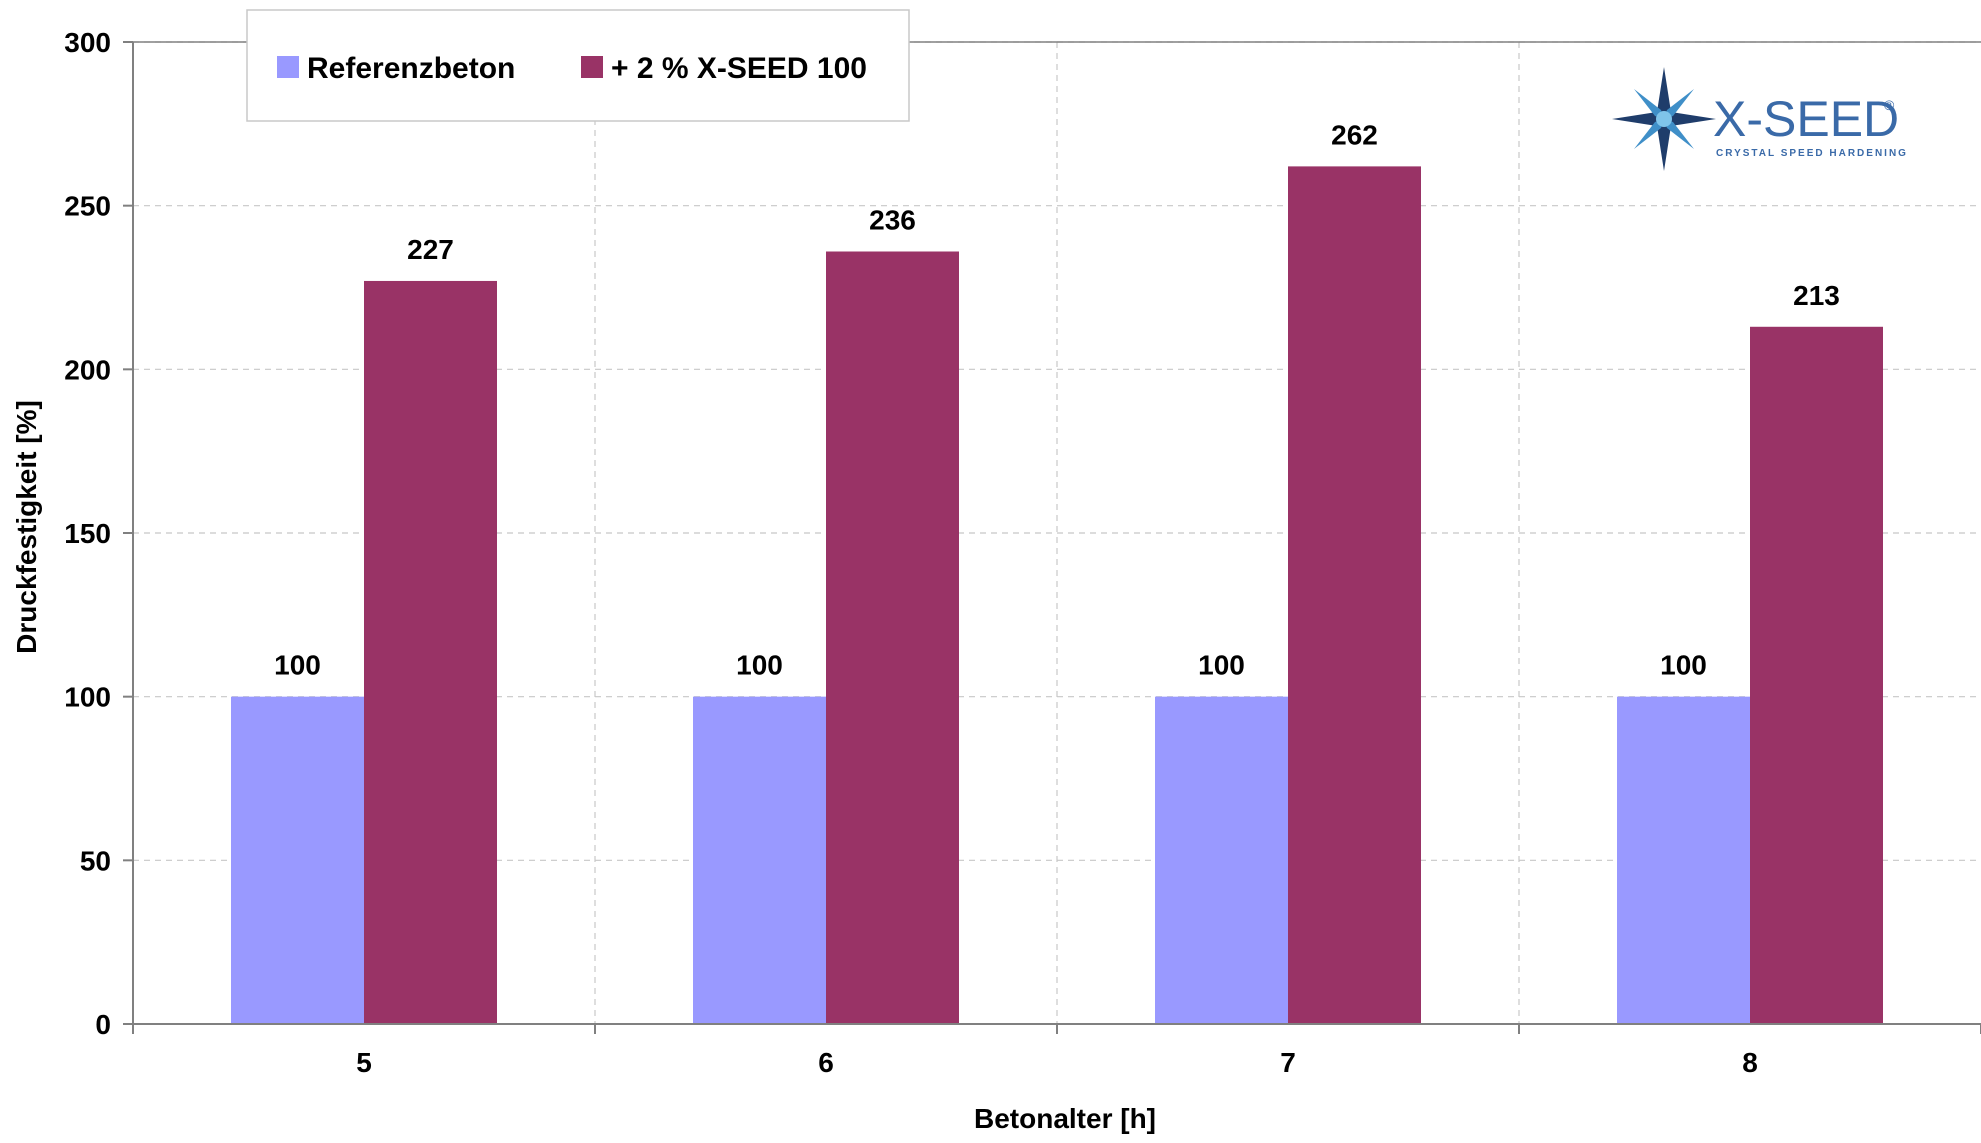 This screenshot has height=1143, width=1981. What do you see at coordinates (87, 533) in the screenshot?
I see `y-tick-label: 150` at bounding box center [87, 533].